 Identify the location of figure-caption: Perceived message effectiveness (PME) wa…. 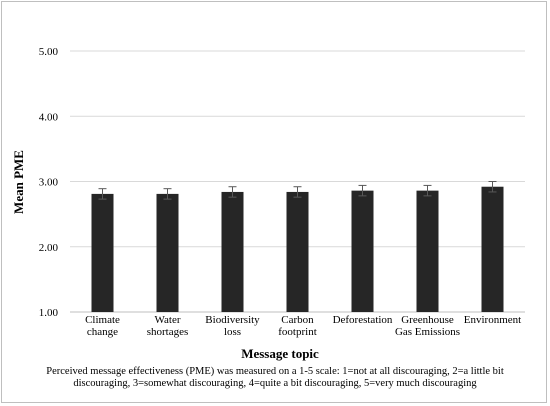
(275, 377).